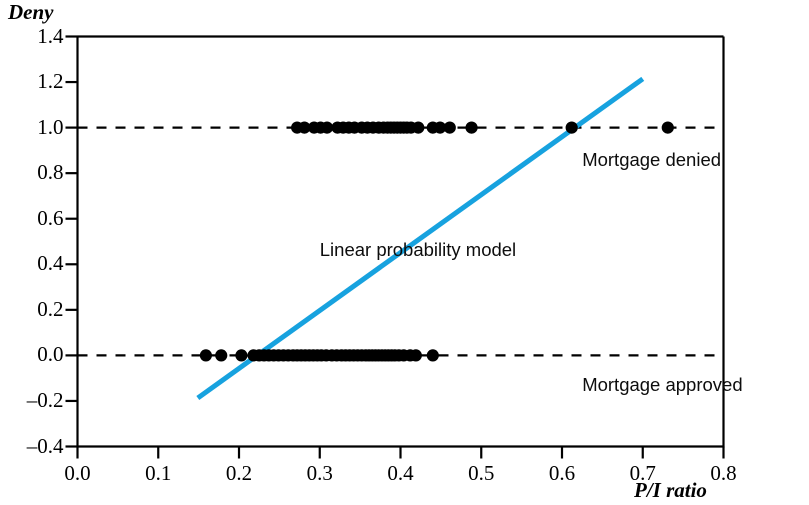 The width and height of the screenshot is (809, 505). I want to click on x-tick-label: 0.4, so click(400, 472).